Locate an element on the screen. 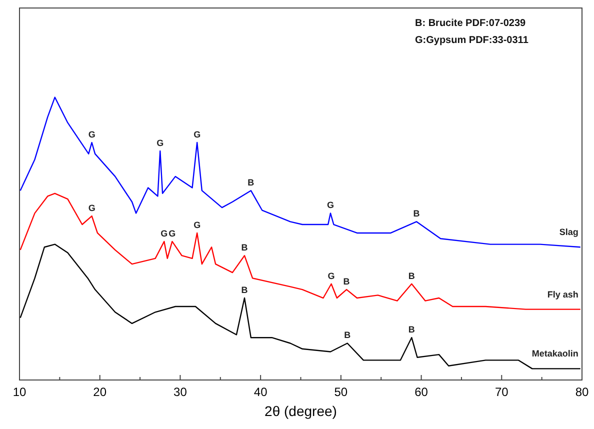 This screenshot has width=594, height=429. x-tick-label: 50 is located at coordinates (341, 392).